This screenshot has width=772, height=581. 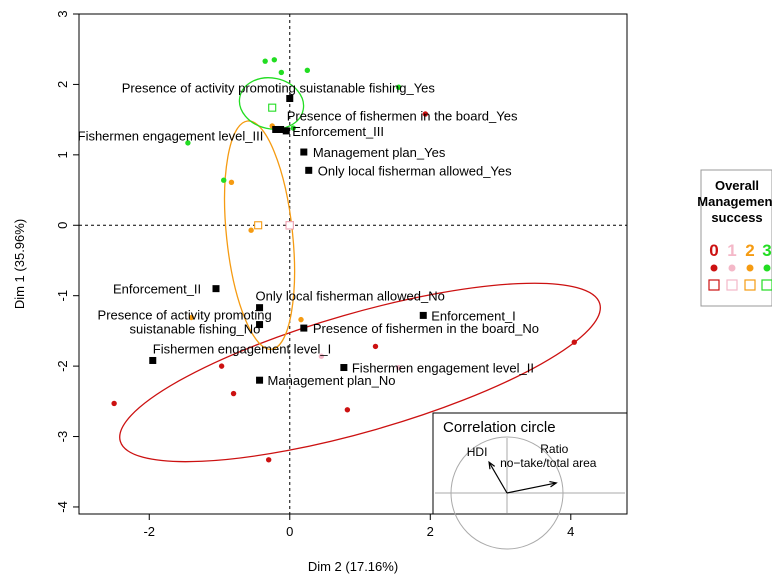 I want to click on y-tick-label: 1, so click(x=62, y=154).